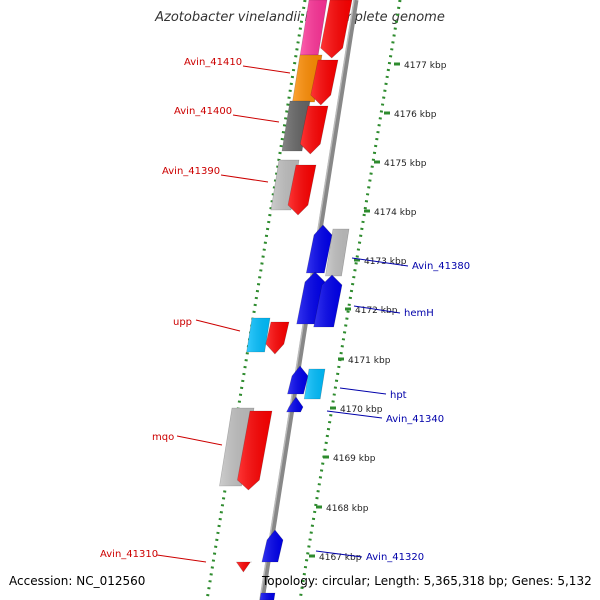 This screenshot has height=600, width=600. Describe the element at coordinates (415, 115) in the screenshot. I see `scale-tick-label: 4176 kbp` at that location.